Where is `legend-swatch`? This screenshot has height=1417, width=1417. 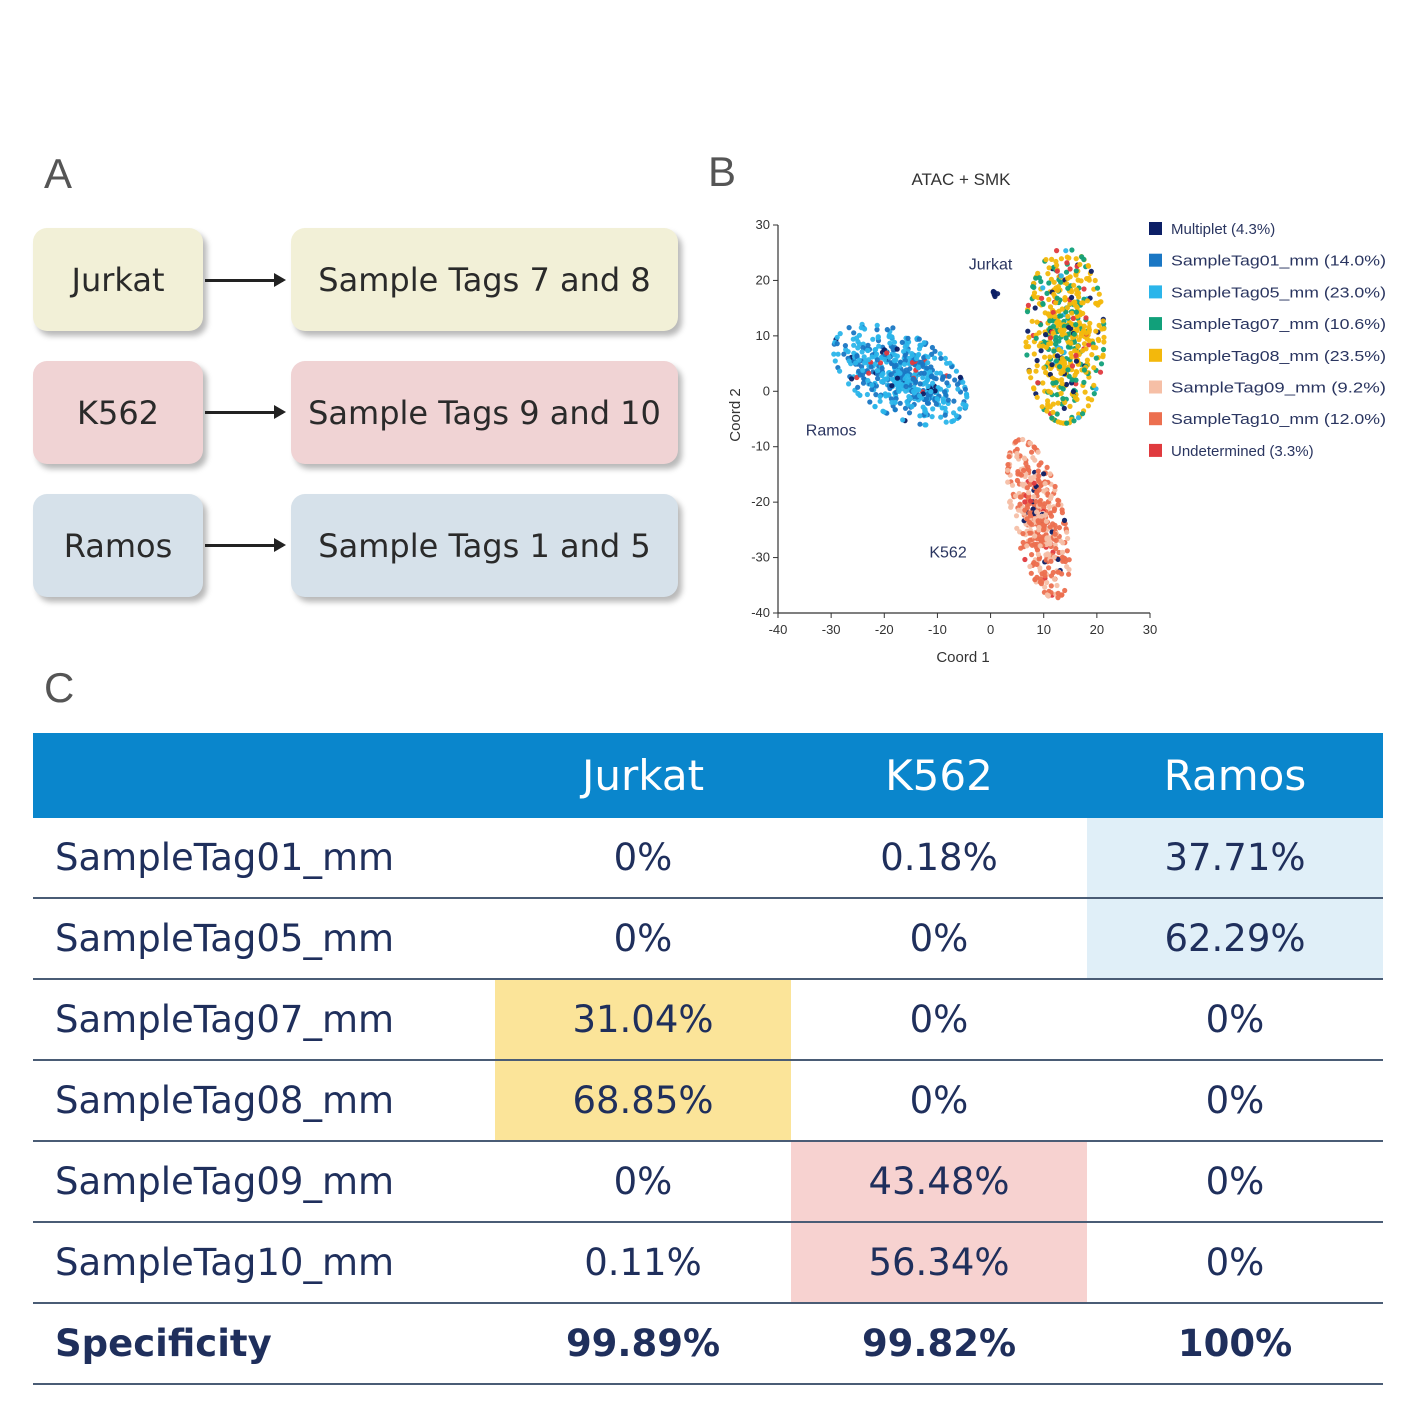 legend-swatch is located at coordinates (1155, 324).